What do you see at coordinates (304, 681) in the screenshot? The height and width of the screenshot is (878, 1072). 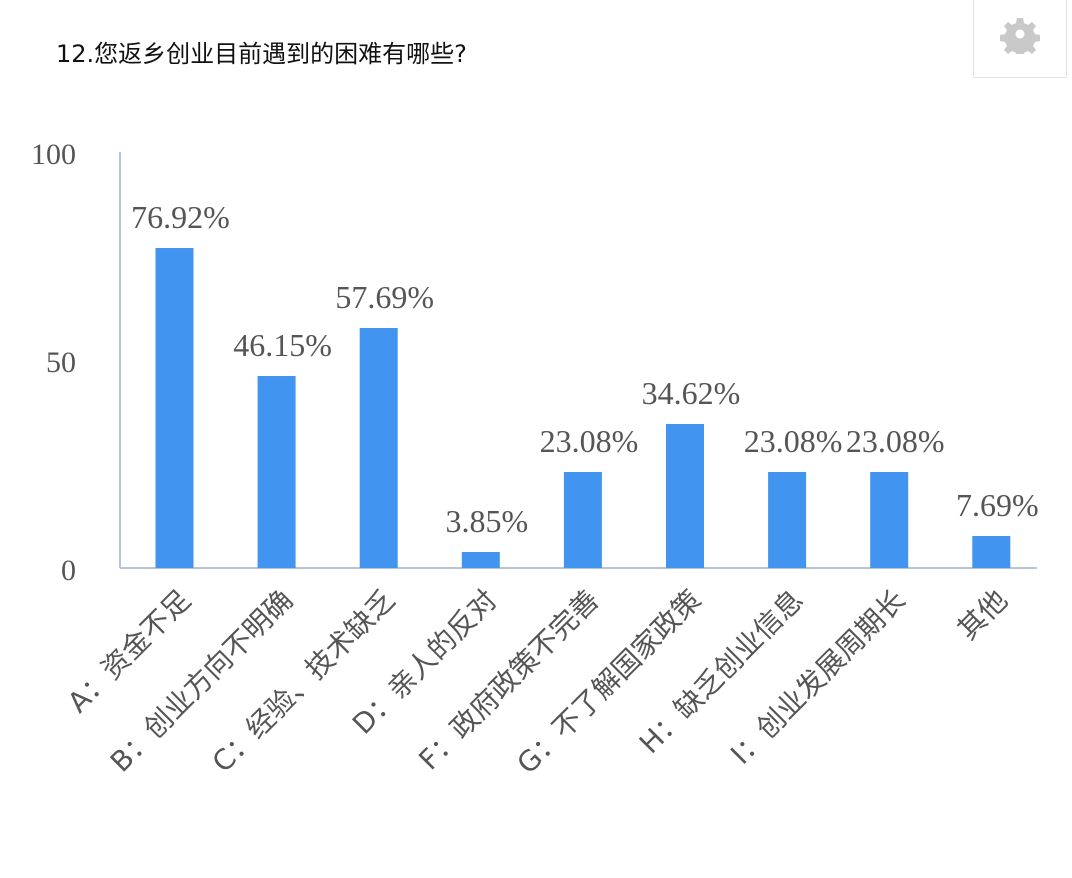 I see `x-tick-label: C：经验、技术缺乏` at bounding box center [304, 681].